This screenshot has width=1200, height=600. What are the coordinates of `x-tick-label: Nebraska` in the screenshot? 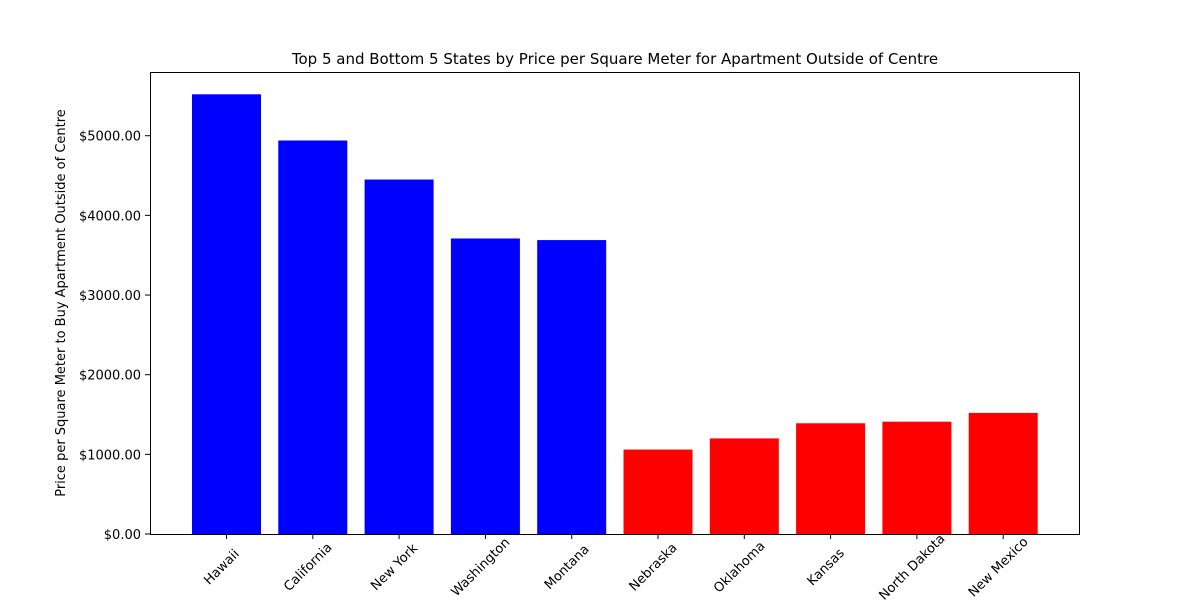 It's located at (654, 568).